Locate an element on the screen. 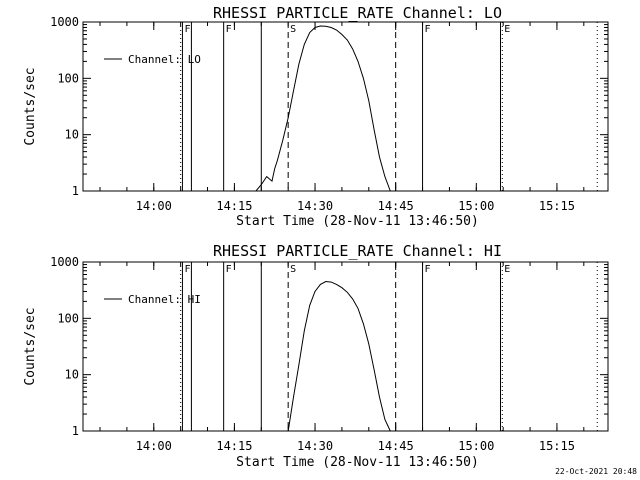 The image size is (640, 480). chart-title: RHESSI PARTICLE_RATE Channel: HI is located at coordinates (357, 251).